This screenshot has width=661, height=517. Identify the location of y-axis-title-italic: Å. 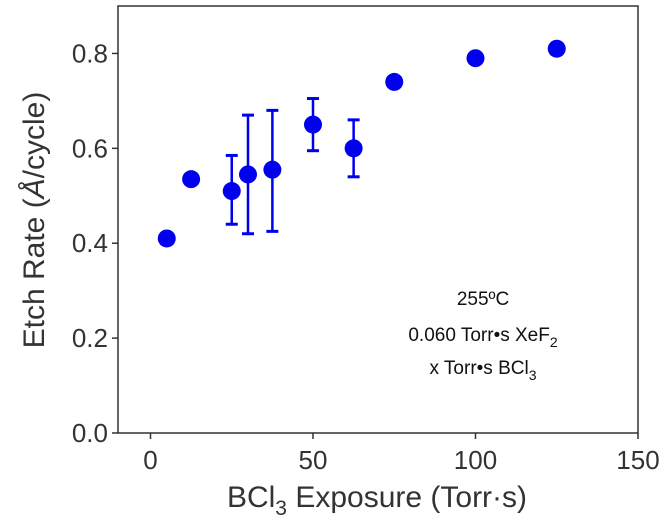
(34, 189).